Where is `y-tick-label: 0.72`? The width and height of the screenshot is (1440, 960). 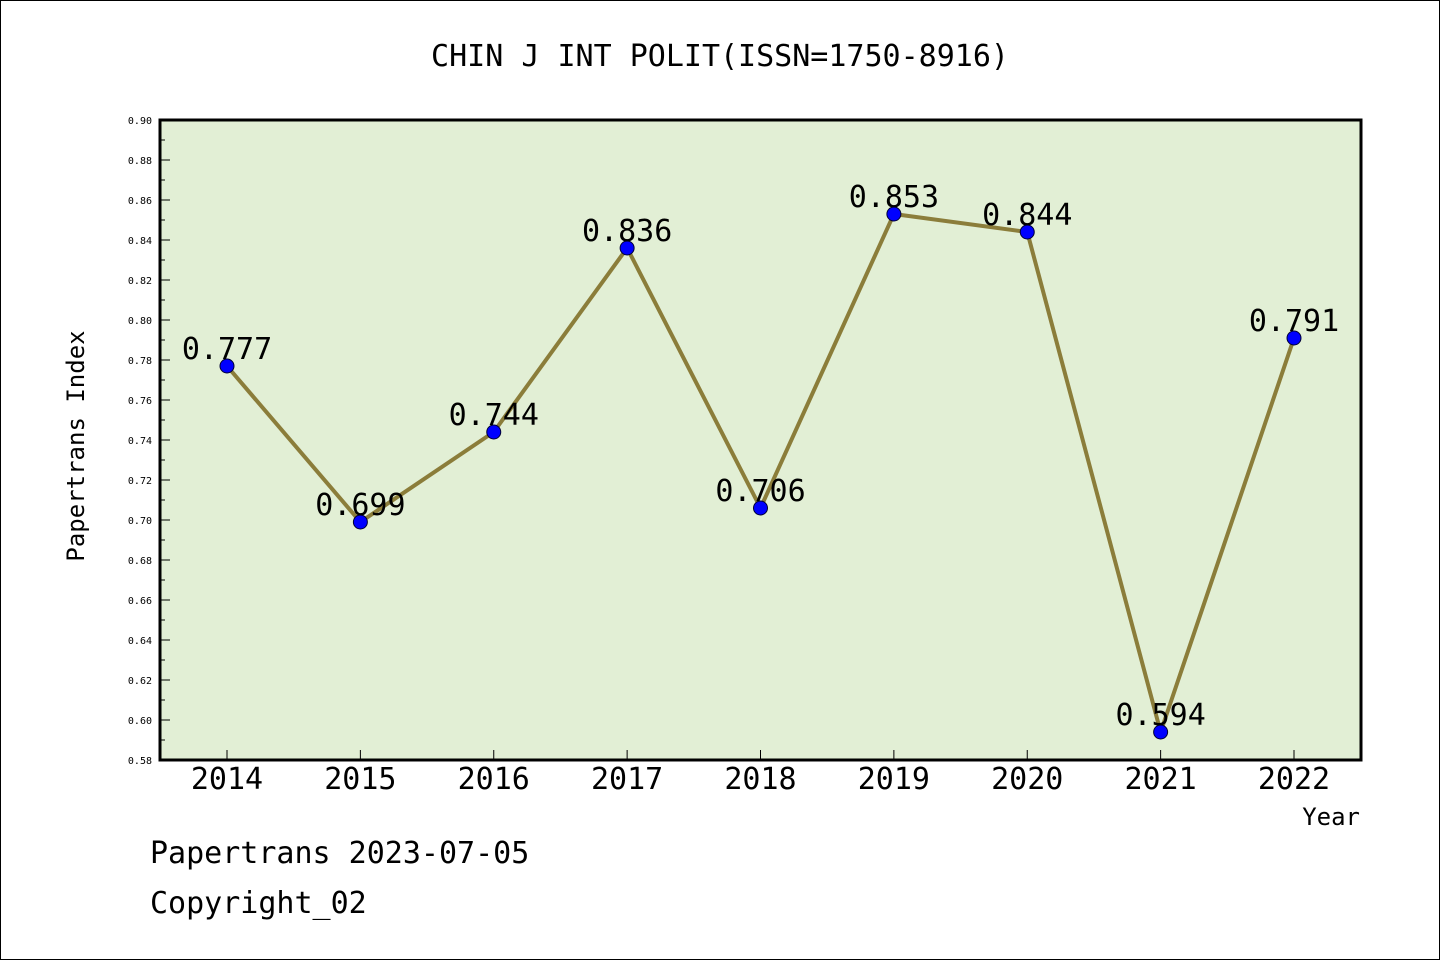
y-tick-label: 0.72 is located at coordinates (140, 481).